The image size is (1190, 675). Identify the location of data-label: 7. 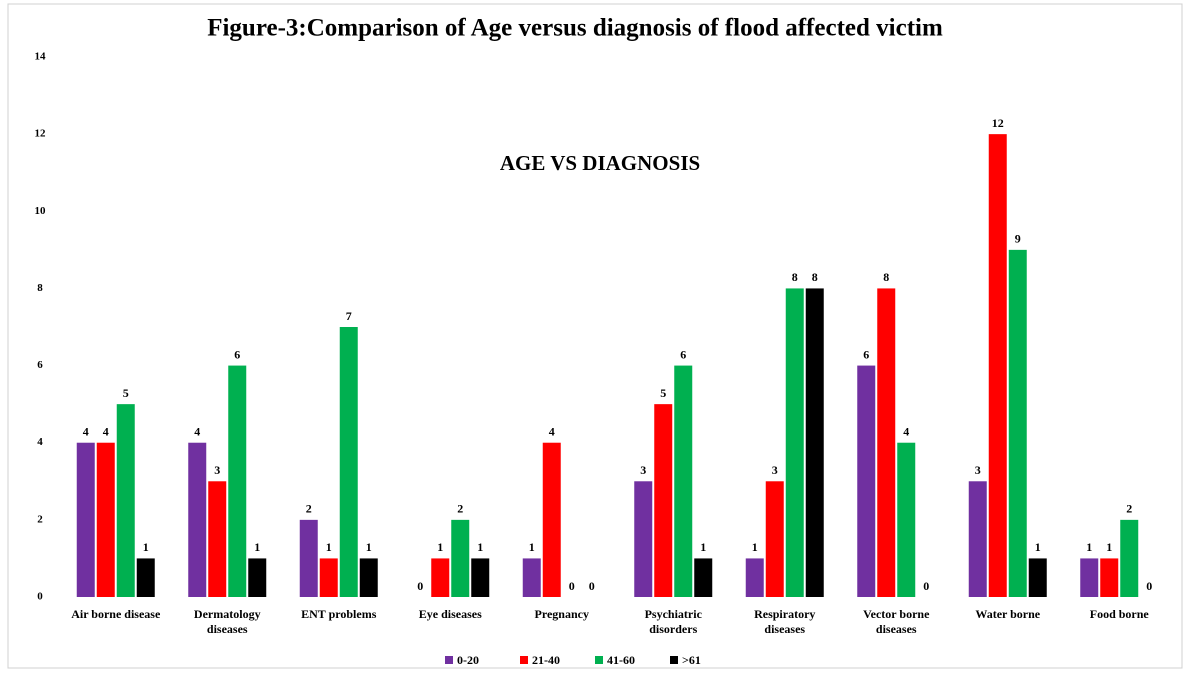
(349, 316).